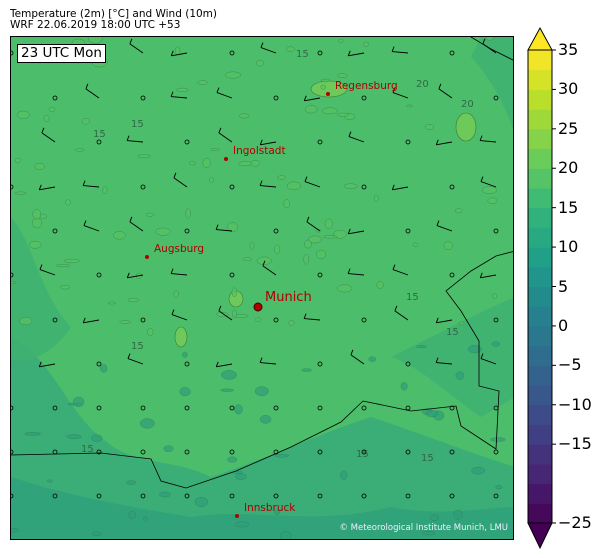 The image size is (603, 558). What do you see at coordinates (492, 83) in the screenshot?
I see `cooler-region` at bounding box center [492, 83].